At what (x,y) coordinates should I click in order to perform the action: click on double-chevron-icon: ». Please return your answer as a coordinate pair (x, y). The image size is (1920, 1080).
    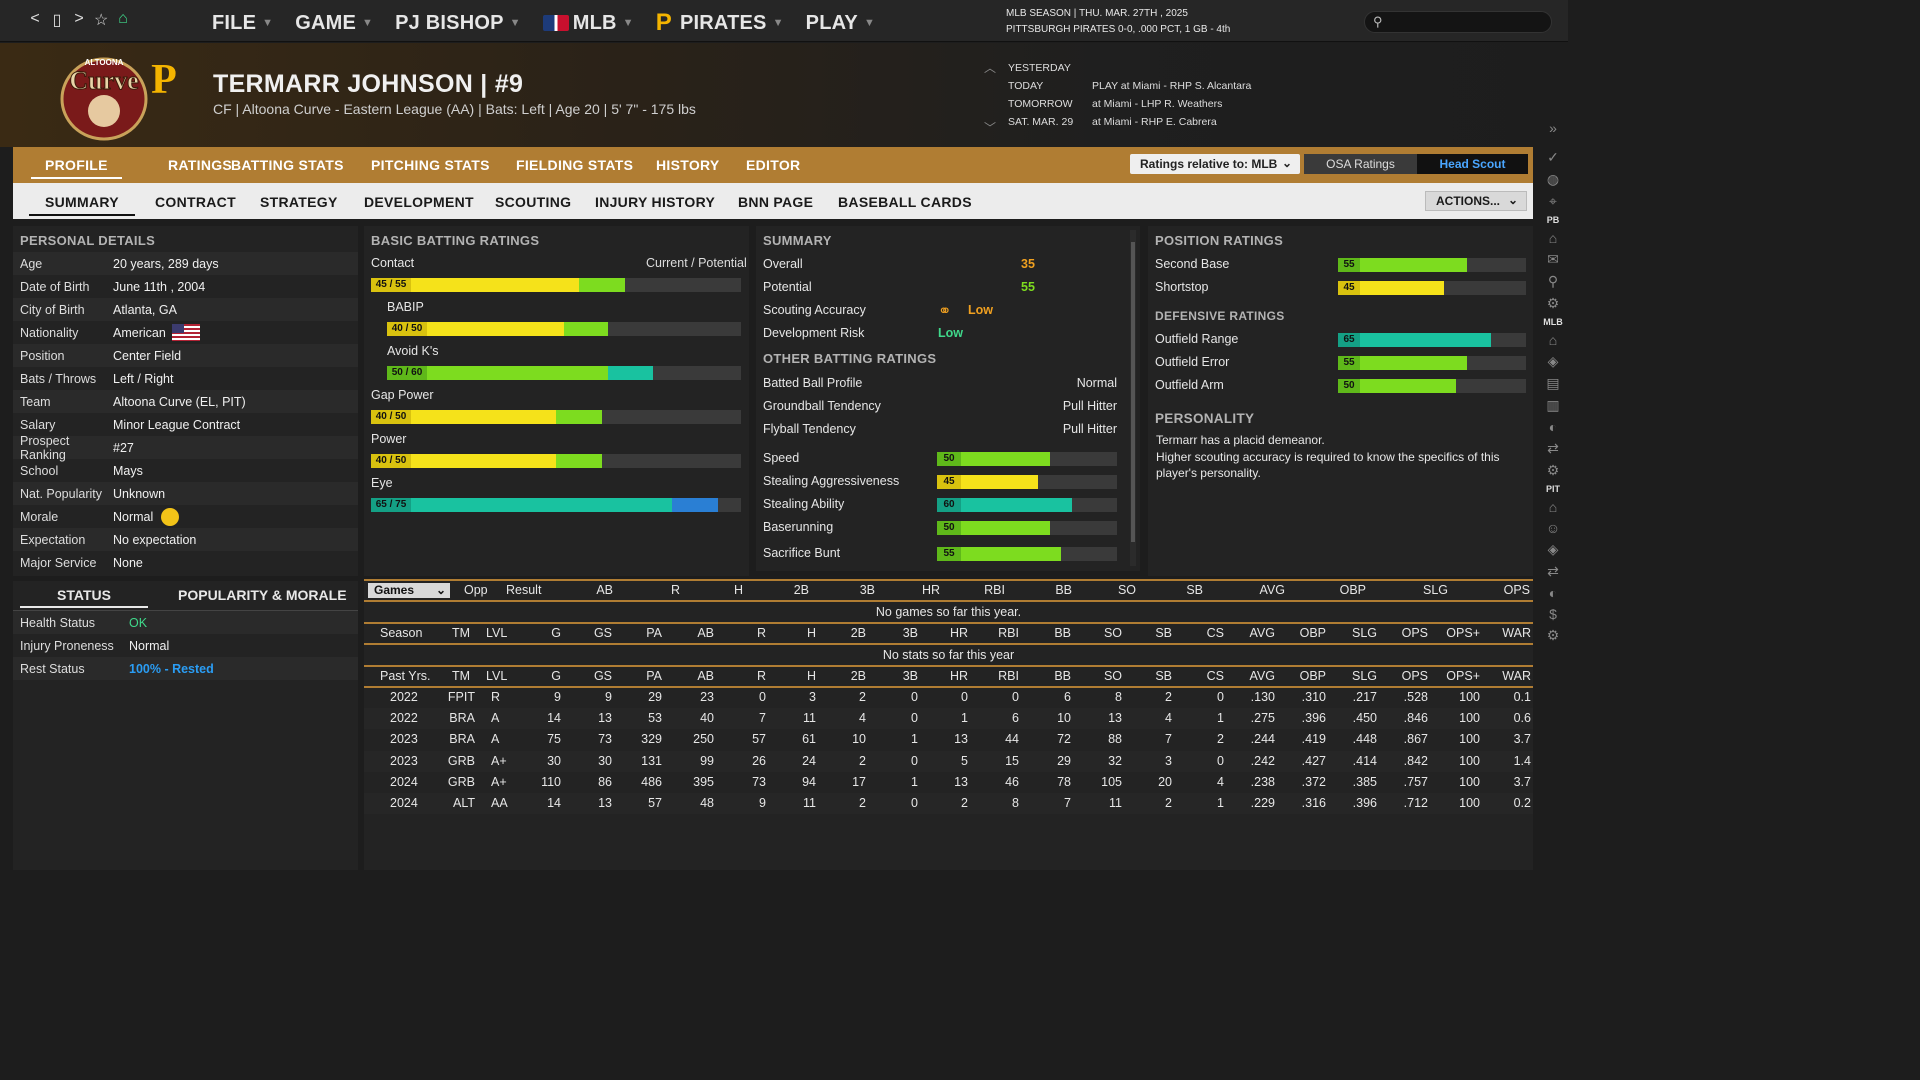
    Looking at the image, I should click on (1553, 128).